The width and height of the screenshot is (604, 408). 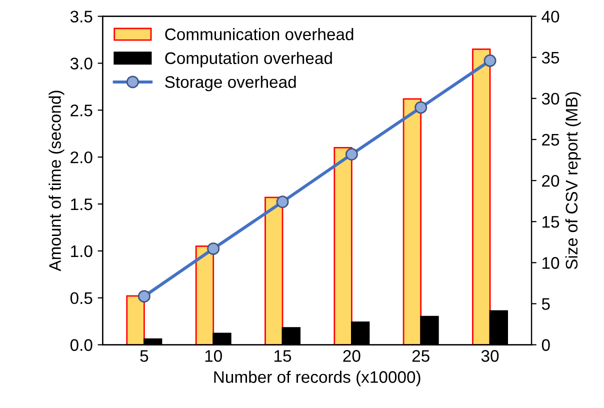 What do you see at coordinates (283, 356) in the screenshot?
I see `x-tick-label: 15` at bounding box center [283, 356].